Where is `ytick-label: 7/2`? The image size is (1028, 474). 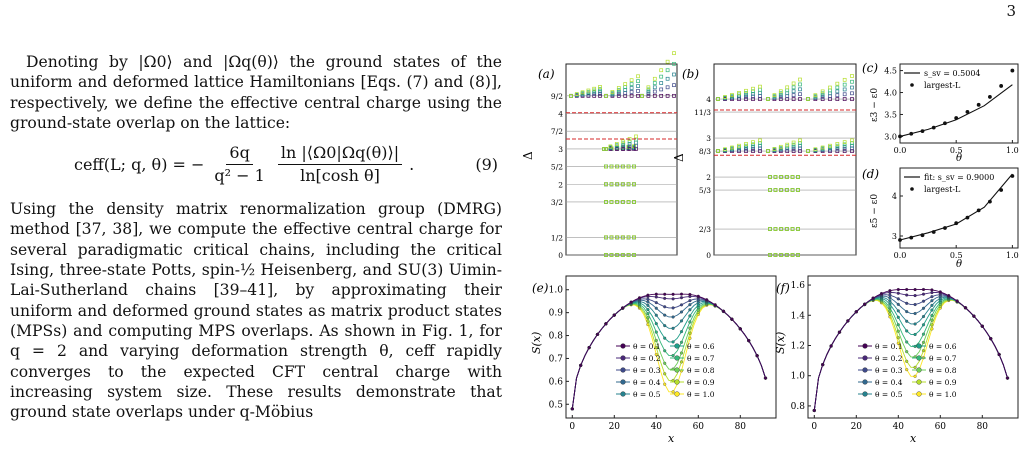
ytick-label: 7/2 is located at coordinates (557, 131).